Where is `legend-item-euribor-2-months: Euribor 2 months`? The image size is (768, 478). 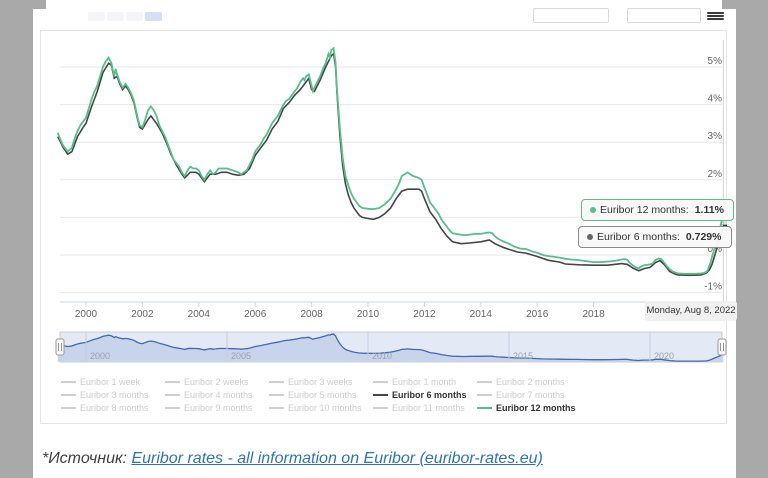
legend-item-euribor-2-months: Euribor 2 months is located at coordinates (529, 381).